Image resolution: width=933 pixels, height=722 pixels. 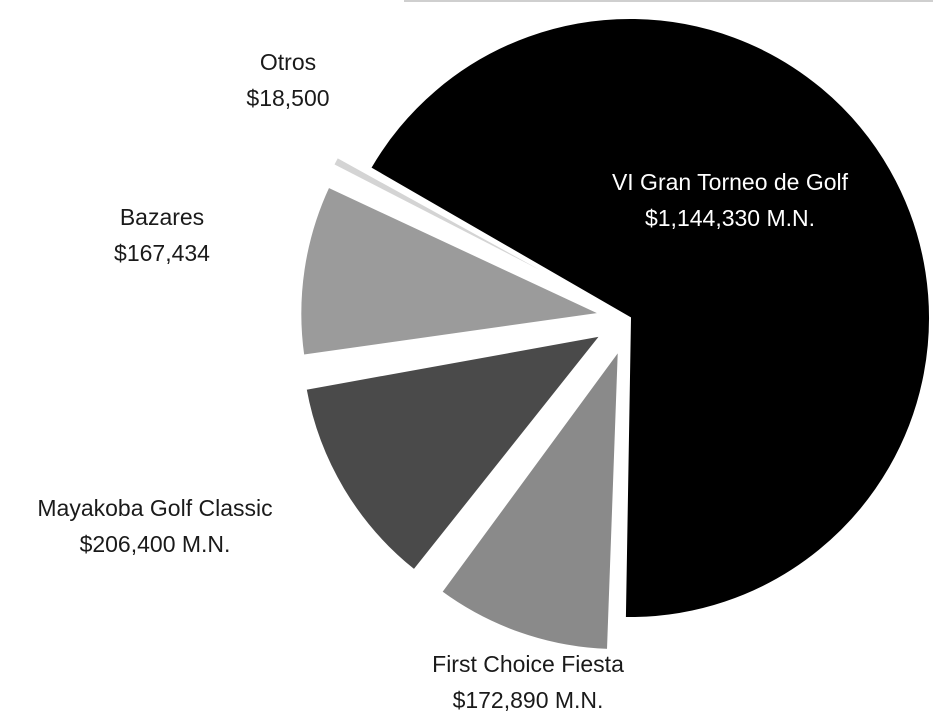 I want to click on pie-slice-bazares, so click(x=451, y=271).